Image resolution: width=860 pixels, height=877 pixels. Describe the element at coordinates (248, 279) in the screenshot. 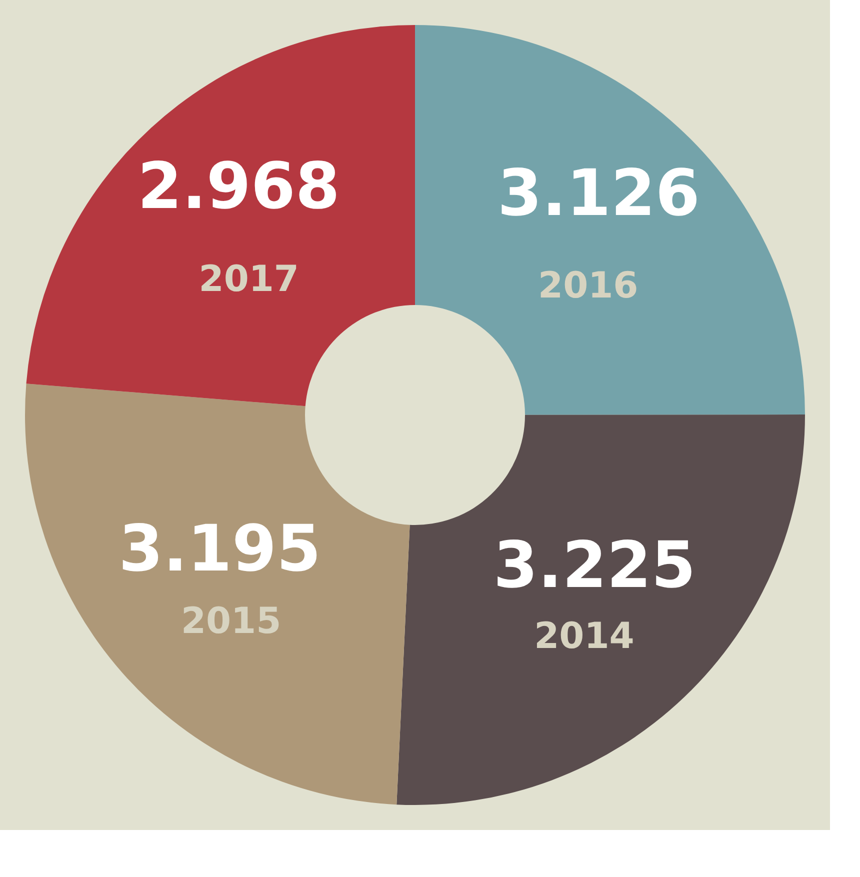

I see `slice-label: 2017` at that location.